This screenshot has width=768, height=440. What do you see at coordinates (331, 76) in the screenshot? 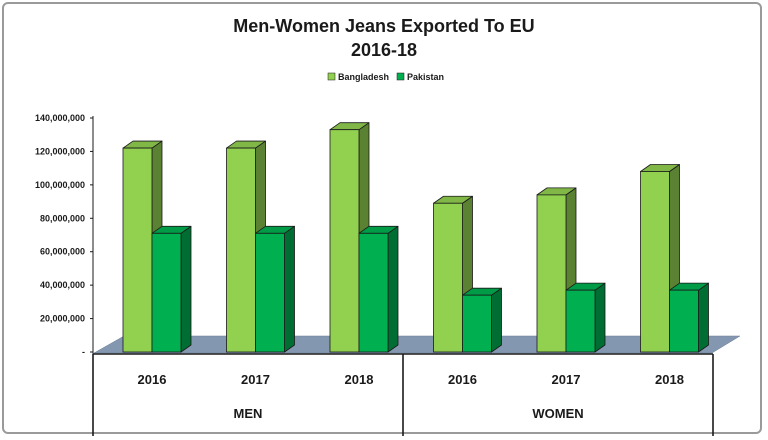
I see `legend-swatch-bangladesh` at bounding box center [331, 76].